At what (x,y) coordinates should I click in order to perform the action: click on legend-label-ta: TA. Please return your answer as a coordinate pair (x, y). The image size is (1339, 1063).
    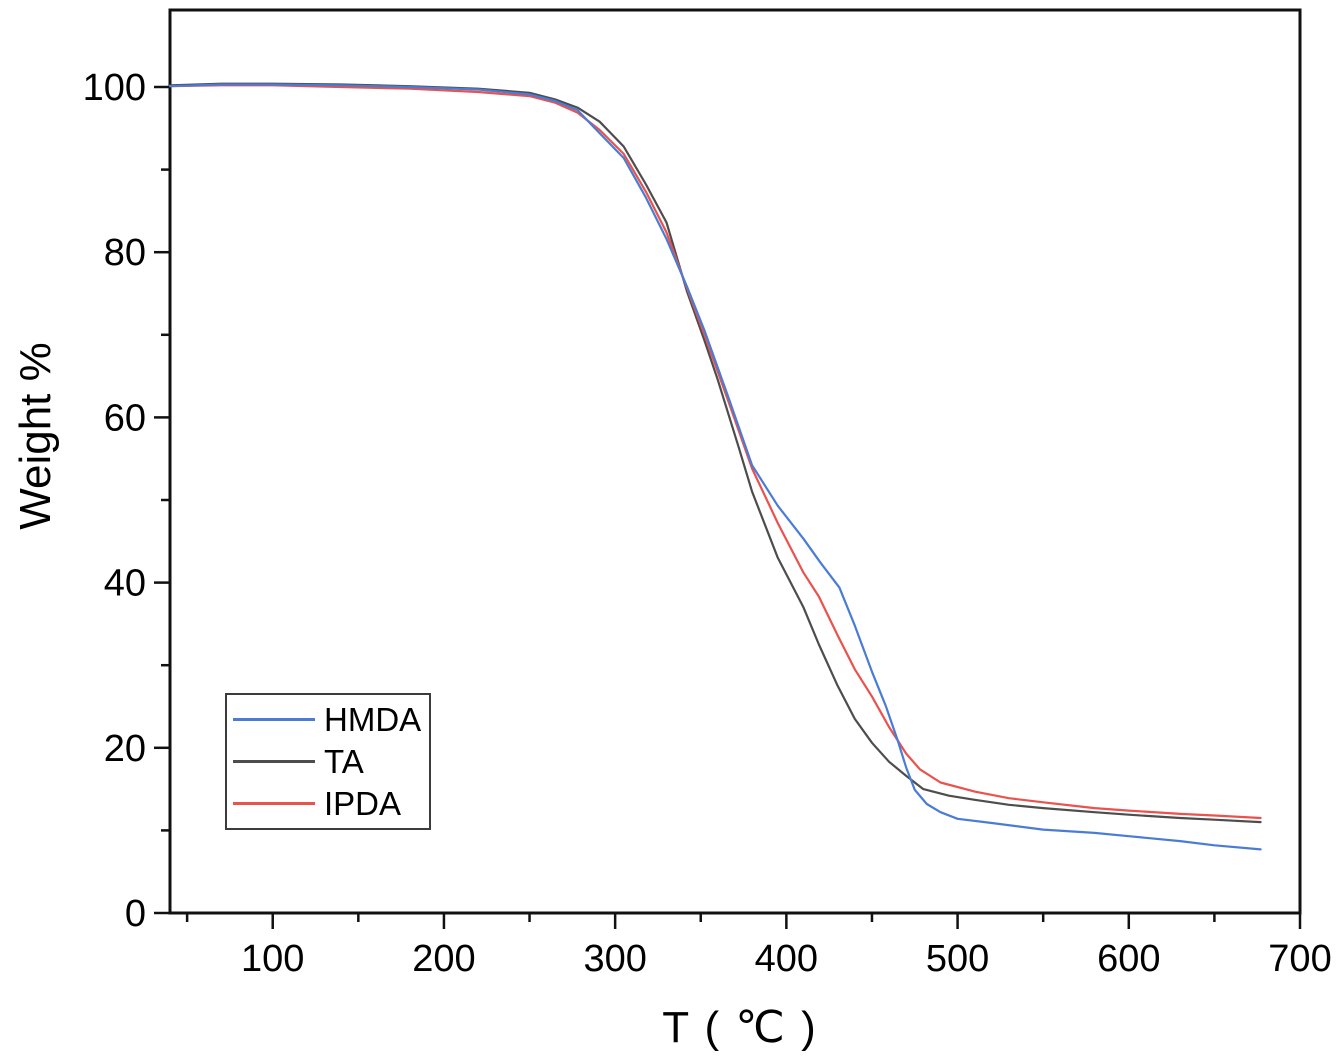
    Looking at the image, I should click on (344, 761).